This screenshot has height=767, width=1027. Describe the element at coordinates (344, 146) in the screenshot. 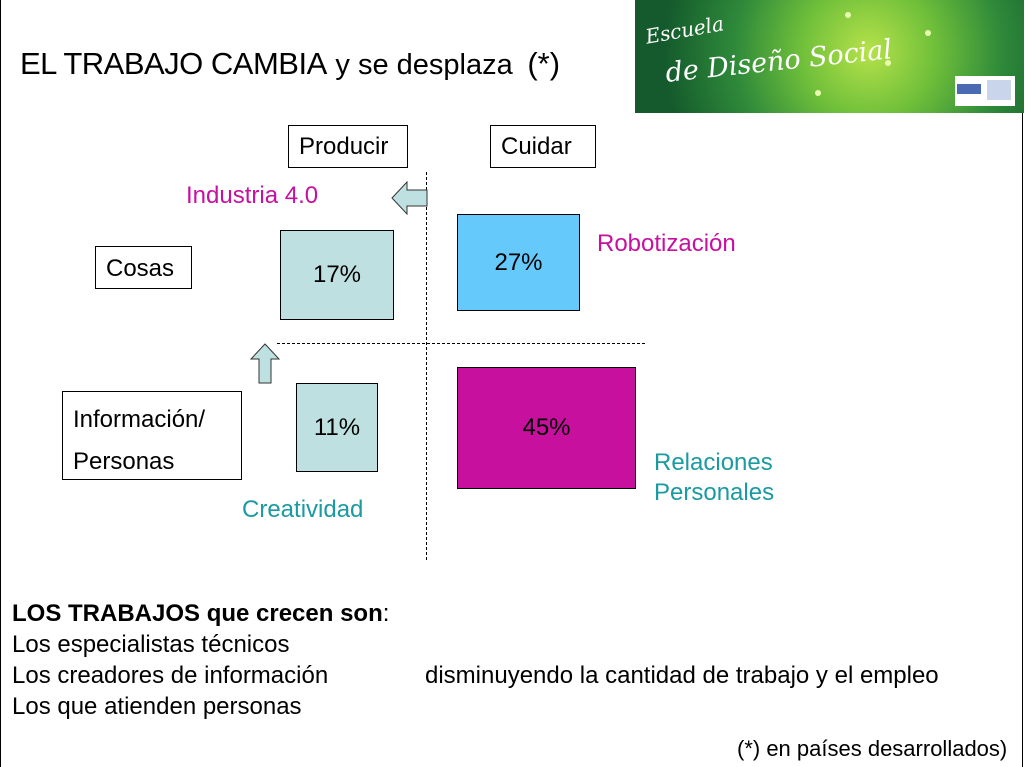

I see `column-producir-label: Producir` at that location.